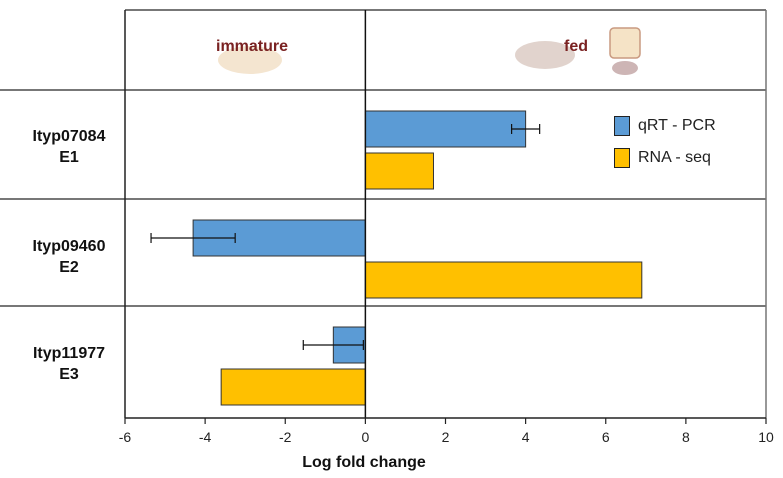 This screenshot has width=783, height=478. Describe the element at coordinates (69, 353) in the screenshot. I see `category-label-3-gene: Ityp11977` at that location.